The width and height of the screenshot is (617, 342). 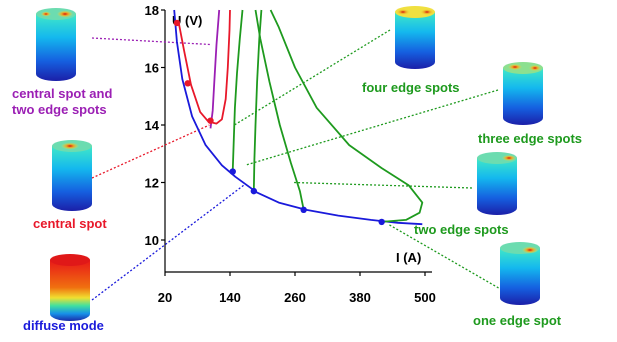 What do you see at coordinates (167, 242) in the screenshot?
I see `leader-diffuse-mode` at bounding box center [167, 242].